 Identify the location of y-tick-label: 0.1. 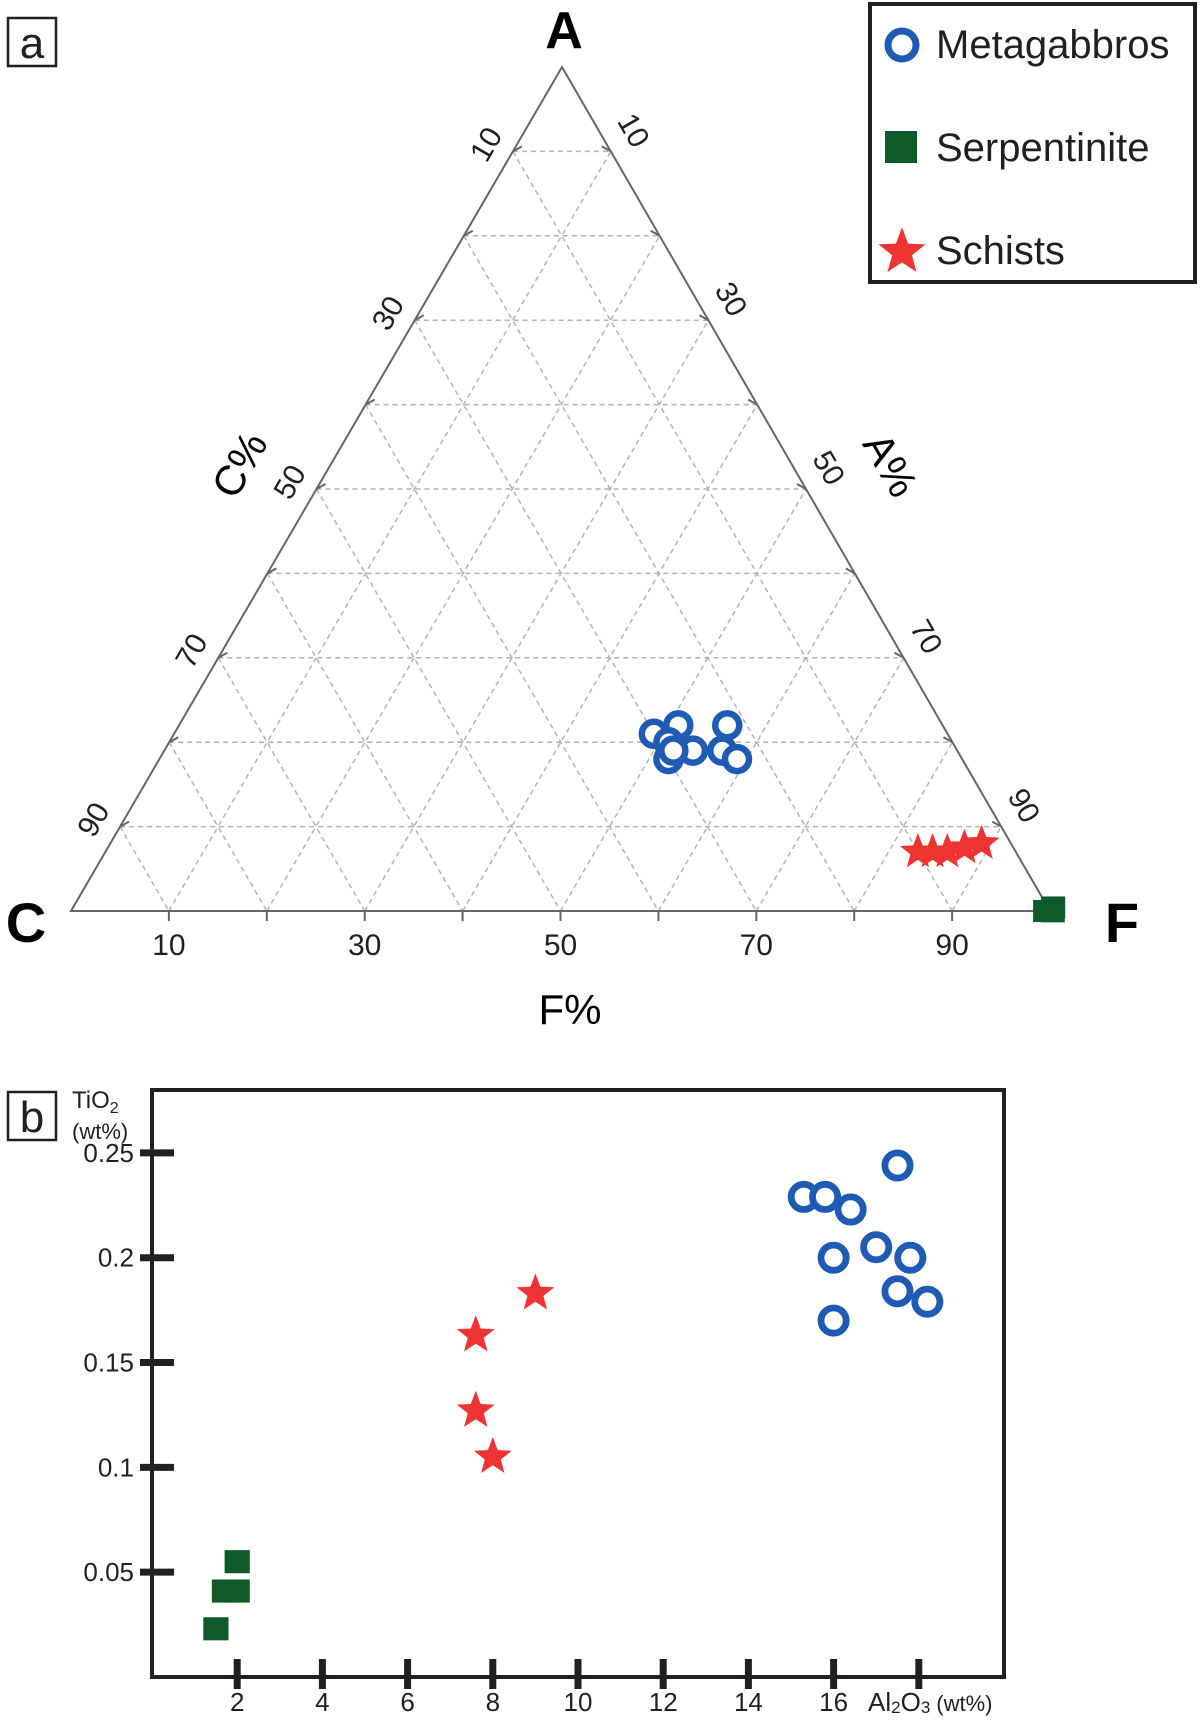
(116, 1467).